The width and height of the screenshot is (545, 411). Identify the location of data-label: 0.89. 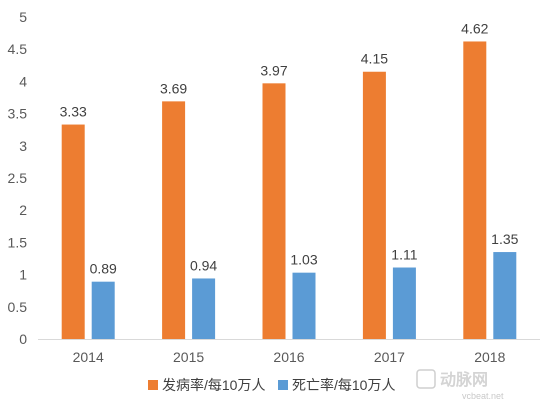
(103, 269).